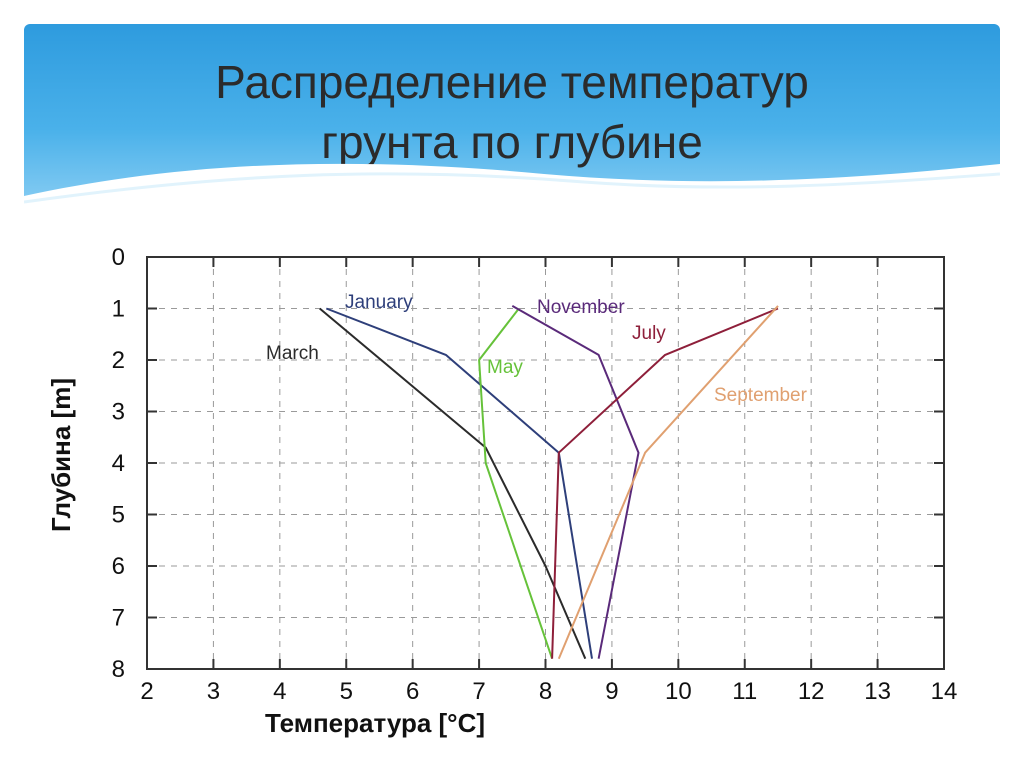 This screenshot has width=1024, height=767. What do you see at coordinates (516, 483) in the screenshot?
I see `series-line-may` at bounding box center [516, 483].